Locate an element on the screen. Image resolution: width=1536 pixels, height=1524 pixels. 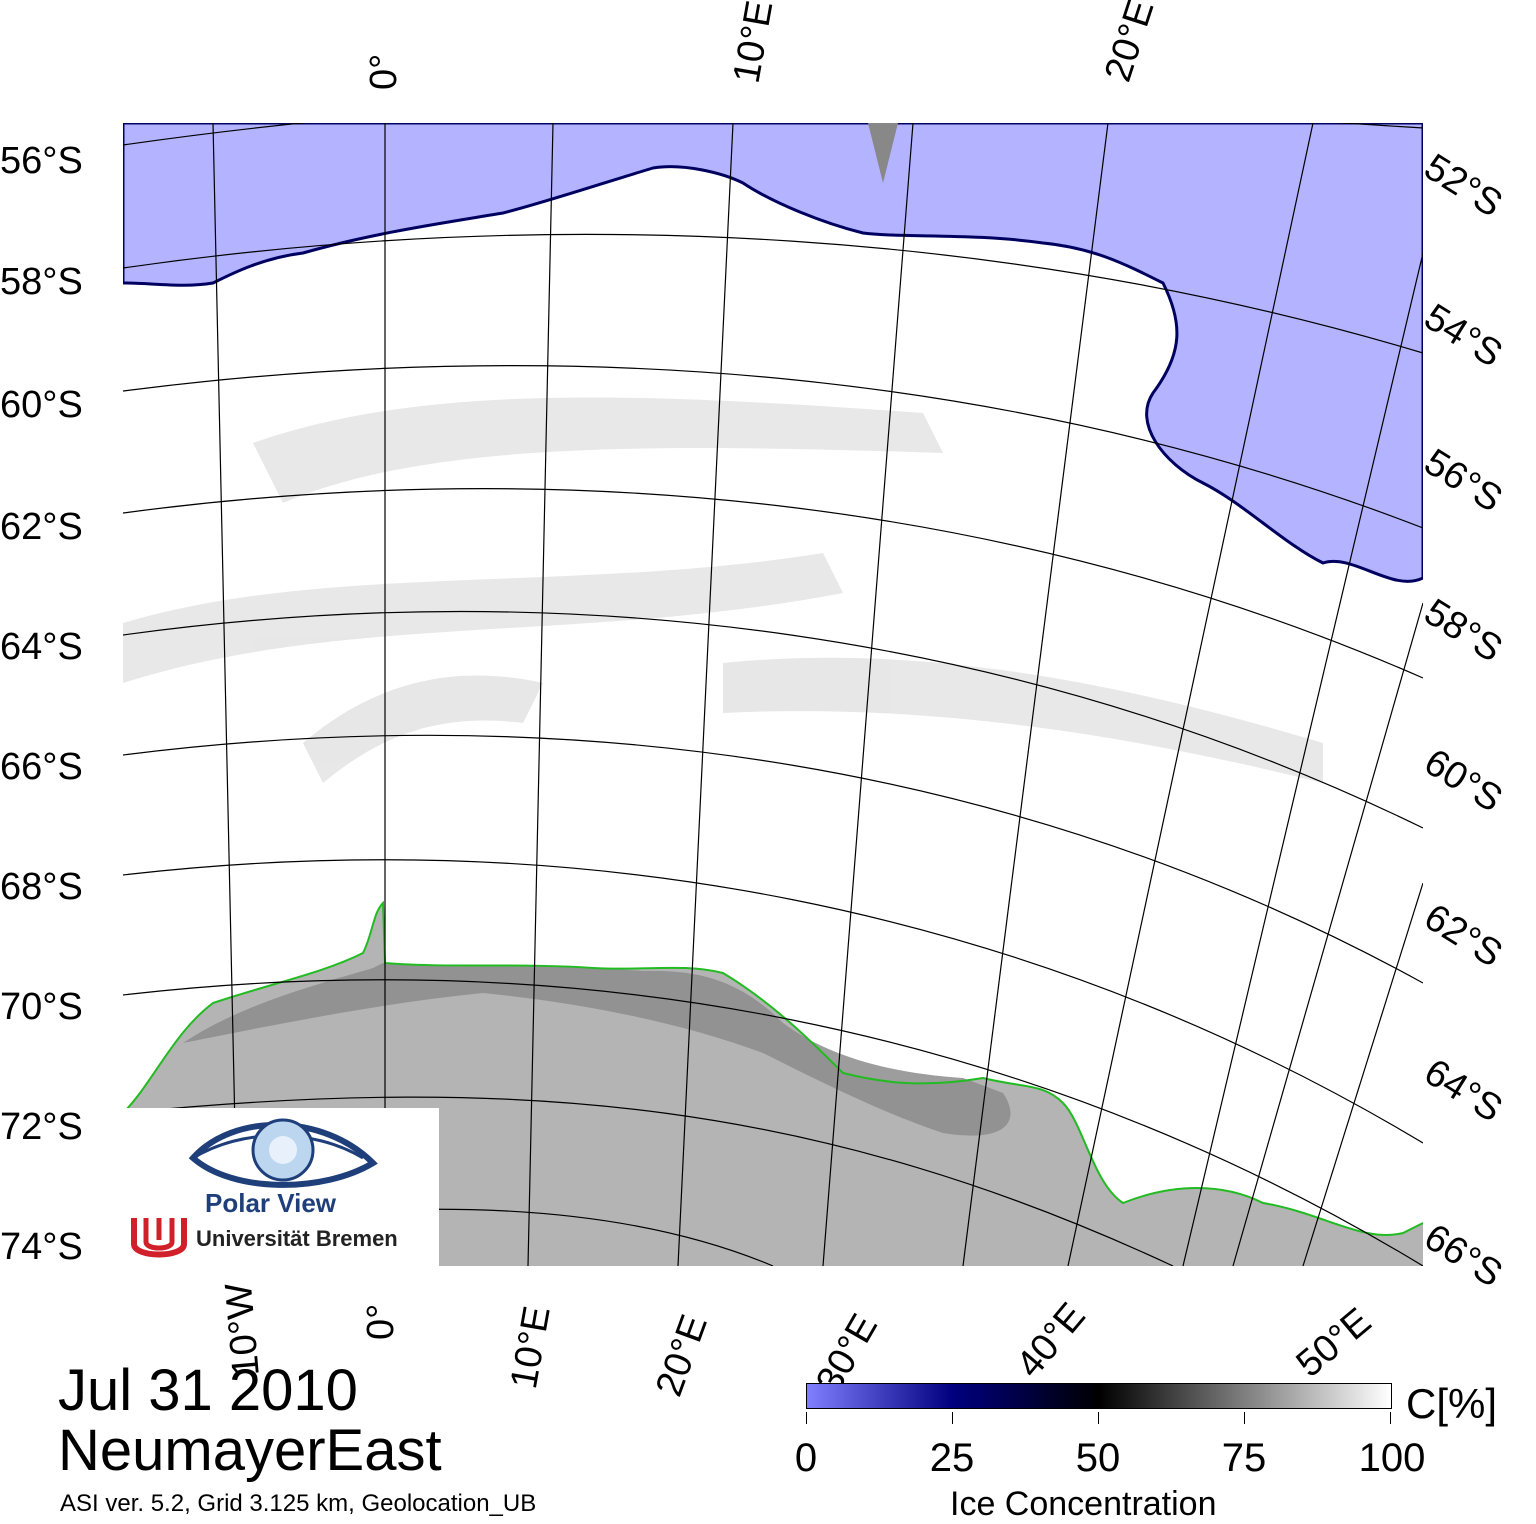
lon-label-bottom-40e: 40°E is located at coordinates (1051, 1340).